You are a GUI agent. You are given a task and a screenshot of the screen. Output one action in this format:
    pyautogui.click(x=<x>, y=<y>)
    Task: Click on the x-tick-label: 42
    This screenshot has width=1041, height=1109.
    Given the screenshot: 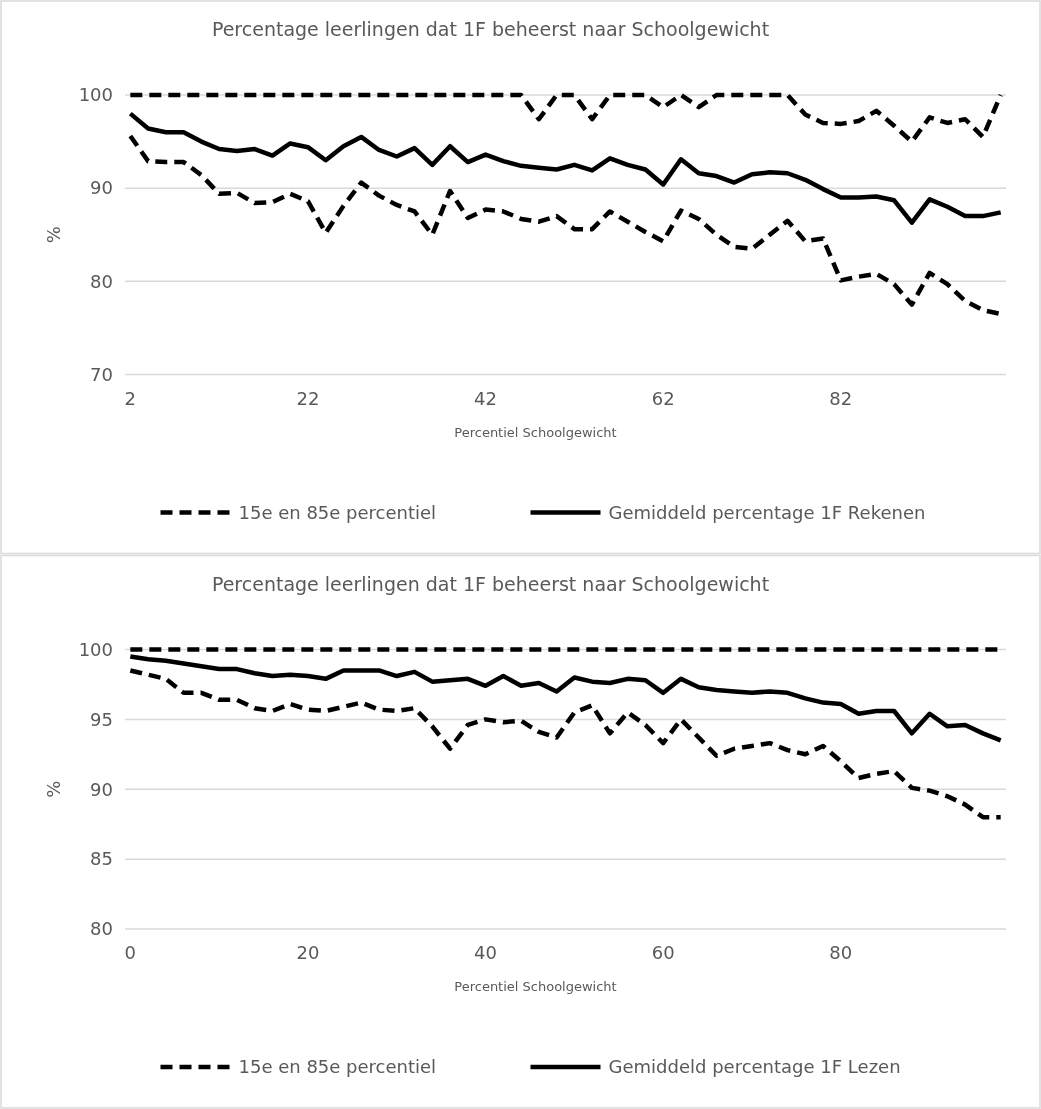 What is the action you would take?
    pyautogui.click(x=486, y=398)
    